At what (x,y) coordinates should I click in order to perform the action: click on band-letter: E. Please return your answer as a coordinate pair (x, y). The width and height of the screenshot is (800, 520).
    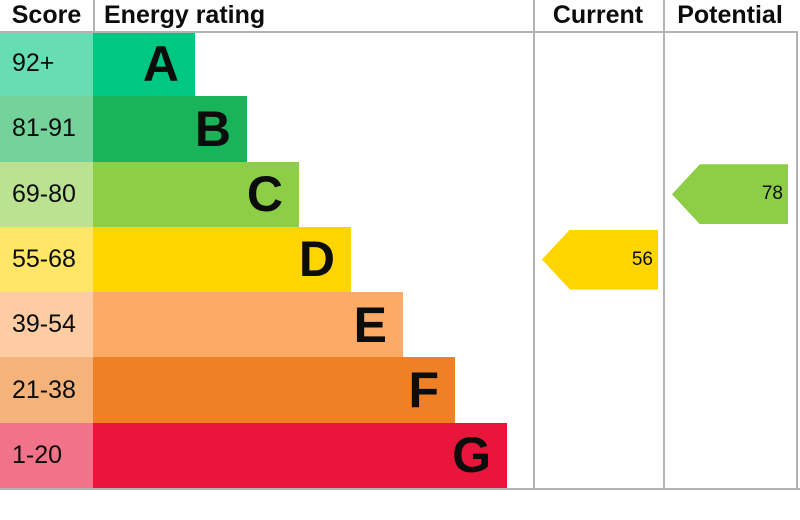
    Looking at the image, I should click on (370, 324).